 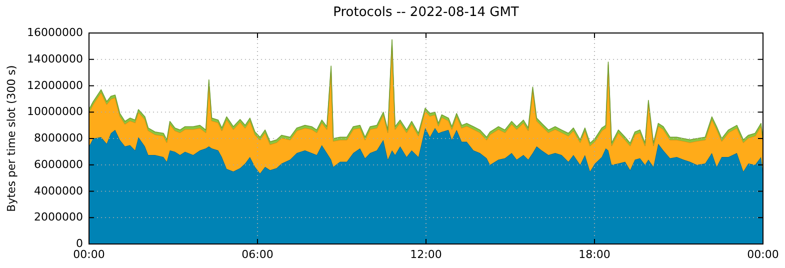 I want to click on x-tick-label: 12:00, so click(x=426, y=254).